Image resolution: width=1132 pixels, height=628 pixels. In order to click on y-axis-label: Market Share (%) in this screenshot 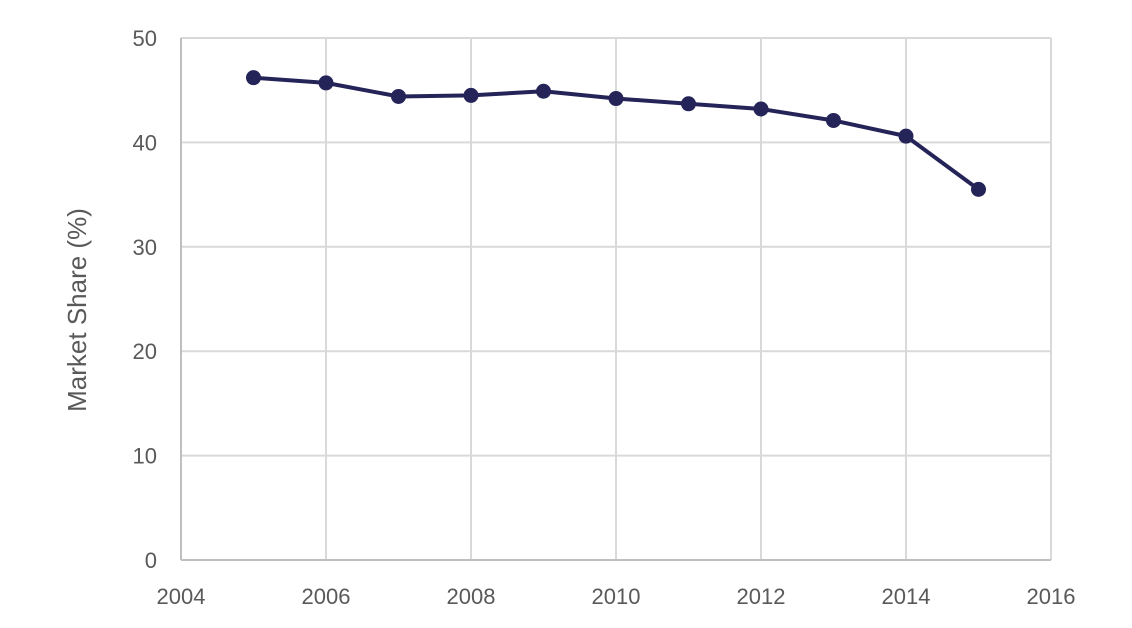, I will do `click(77, 310)`.